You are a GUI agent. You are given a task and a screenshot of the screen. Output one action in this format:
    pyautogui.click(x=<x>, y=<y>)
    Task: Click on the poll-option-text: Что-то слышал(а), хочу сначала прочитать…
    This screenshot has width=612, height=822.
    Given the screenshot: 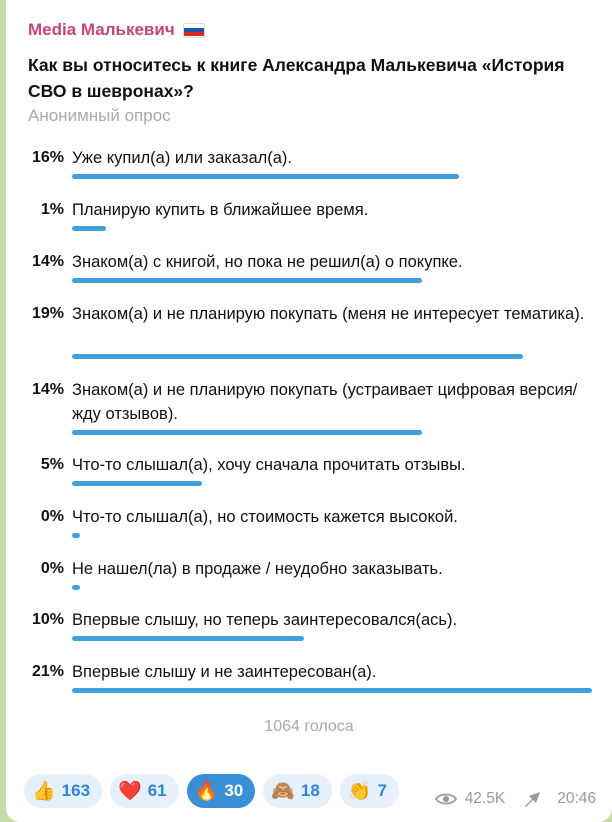 What is the action you would take?
    pyautogui.click(x=269, y=465)
    